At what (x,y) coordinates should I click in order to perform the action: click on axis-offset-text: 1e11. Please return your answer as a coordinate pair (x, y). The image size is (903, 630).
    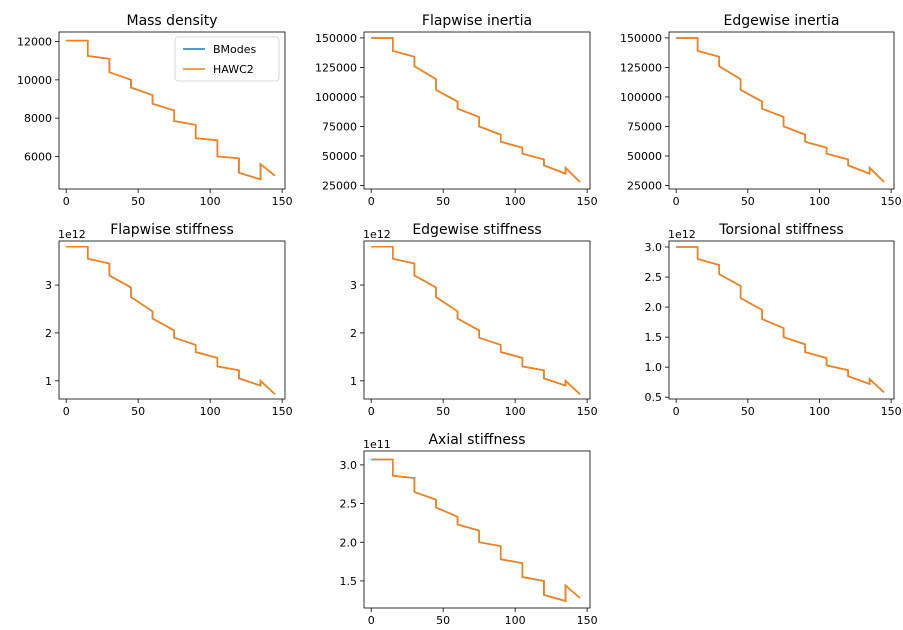
    Looking at the image, I should click on (377, 444).